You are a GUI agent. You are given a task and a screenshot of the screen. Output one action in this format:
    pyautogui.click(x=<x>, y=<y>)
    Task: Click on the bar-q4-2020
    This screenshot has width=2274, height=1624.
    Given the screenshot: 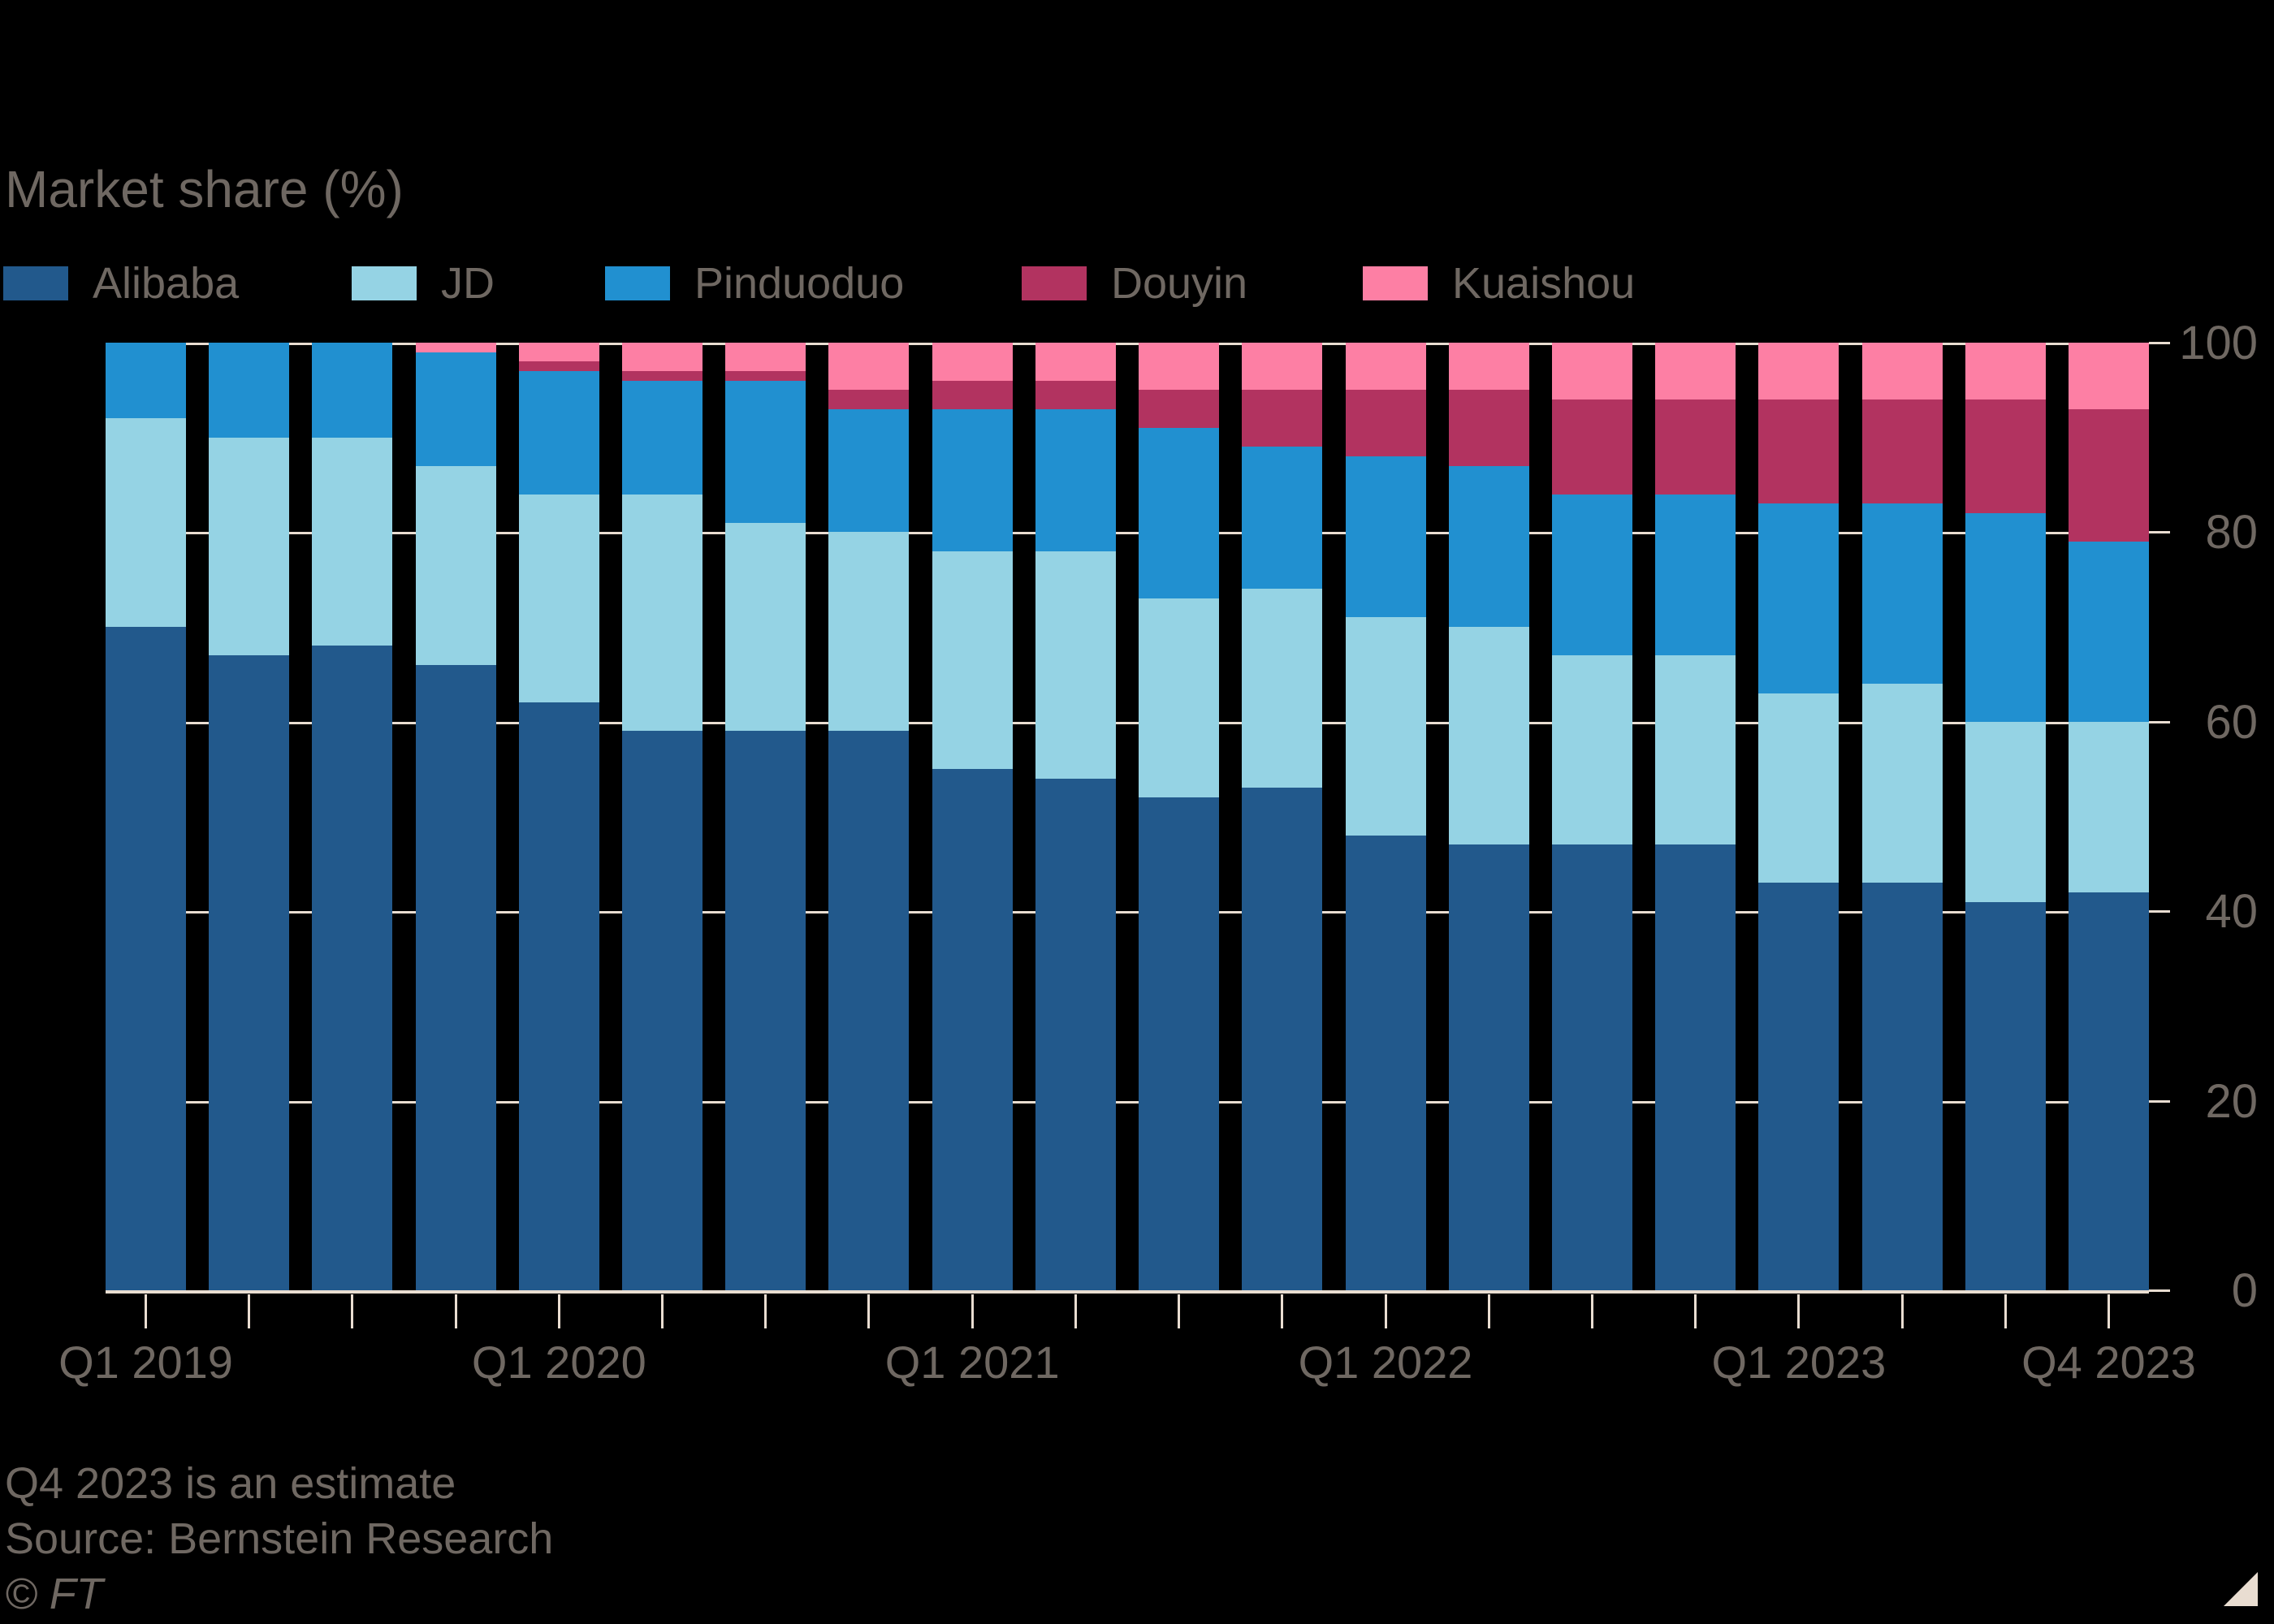 What is the action you would take?
    pyautogui.click(x=869, y=817)
    